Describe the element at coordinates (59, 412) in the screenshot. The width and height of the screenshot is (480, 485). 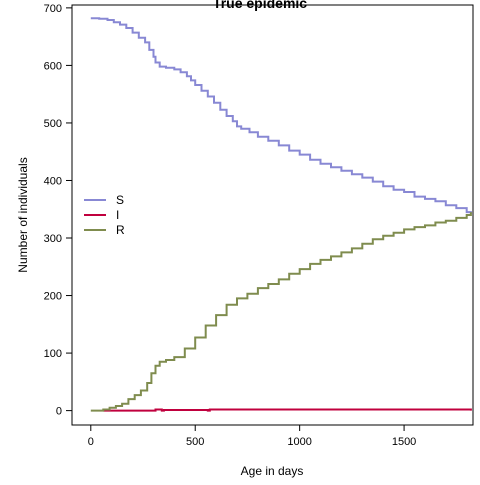
I see `y-tick-label: 0` at that location.